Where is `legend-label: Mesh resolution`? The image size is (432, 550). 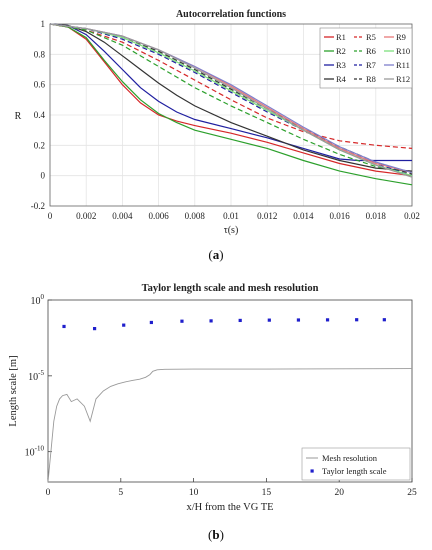 legend-label: Mesh resolution is located at coordinates (350, 458).